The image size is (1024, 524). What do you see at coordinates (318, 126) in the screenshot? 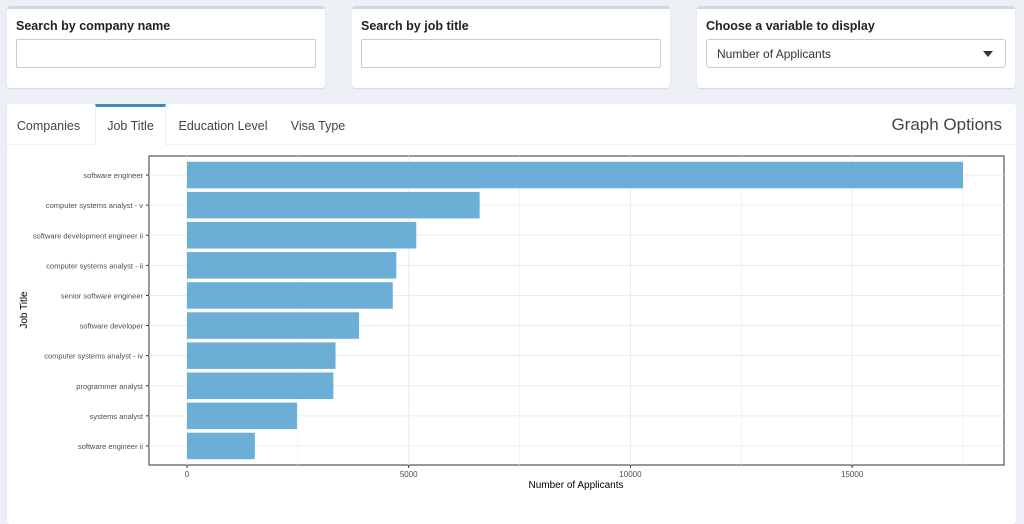
I see `tab-visa-type: Visa Type` at bounding box center [318, 126].